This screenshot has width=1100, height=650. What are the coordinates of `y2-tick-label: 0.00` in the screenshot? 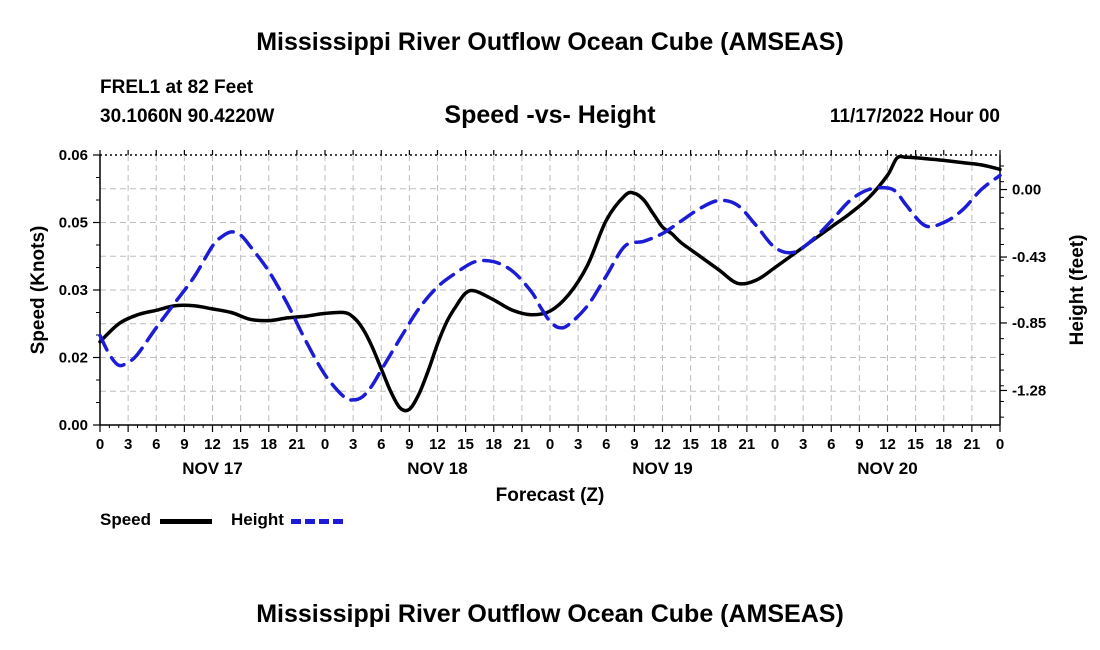 It's located at (1026, 190).